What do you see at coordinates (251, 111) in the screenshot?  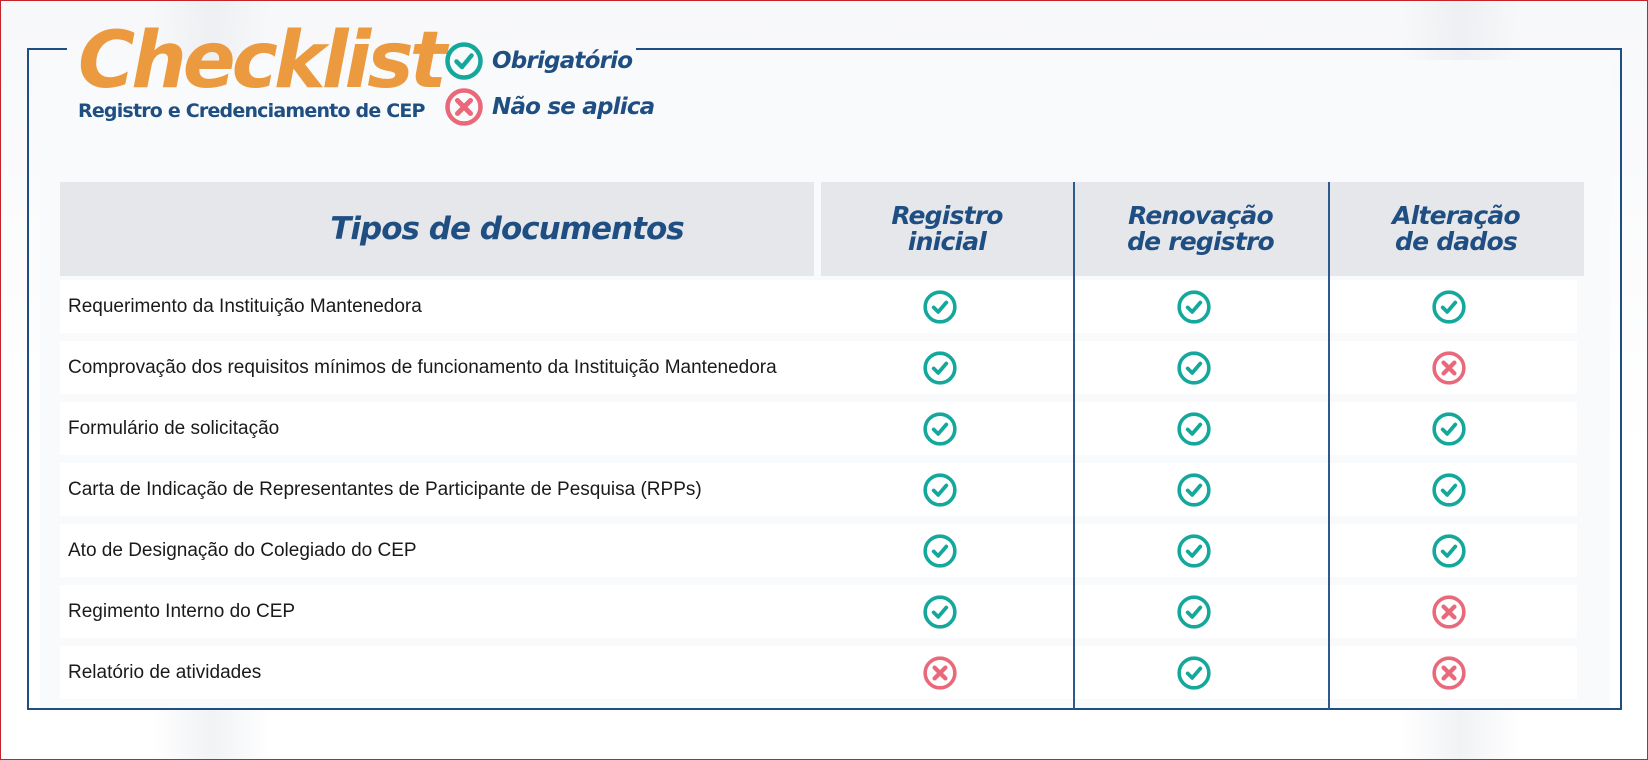 I see `page-subtitle: Registro e Credenciamento de CEP` at bounding box center [251, 111].